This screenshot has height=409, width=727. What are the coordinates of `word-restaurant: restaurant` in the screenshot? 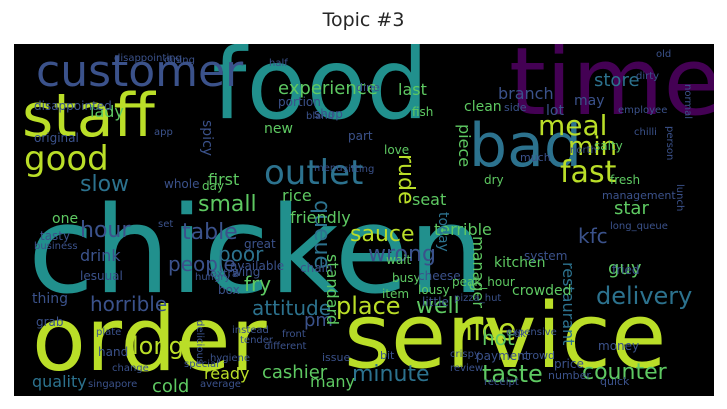 It's located at (568, 304).